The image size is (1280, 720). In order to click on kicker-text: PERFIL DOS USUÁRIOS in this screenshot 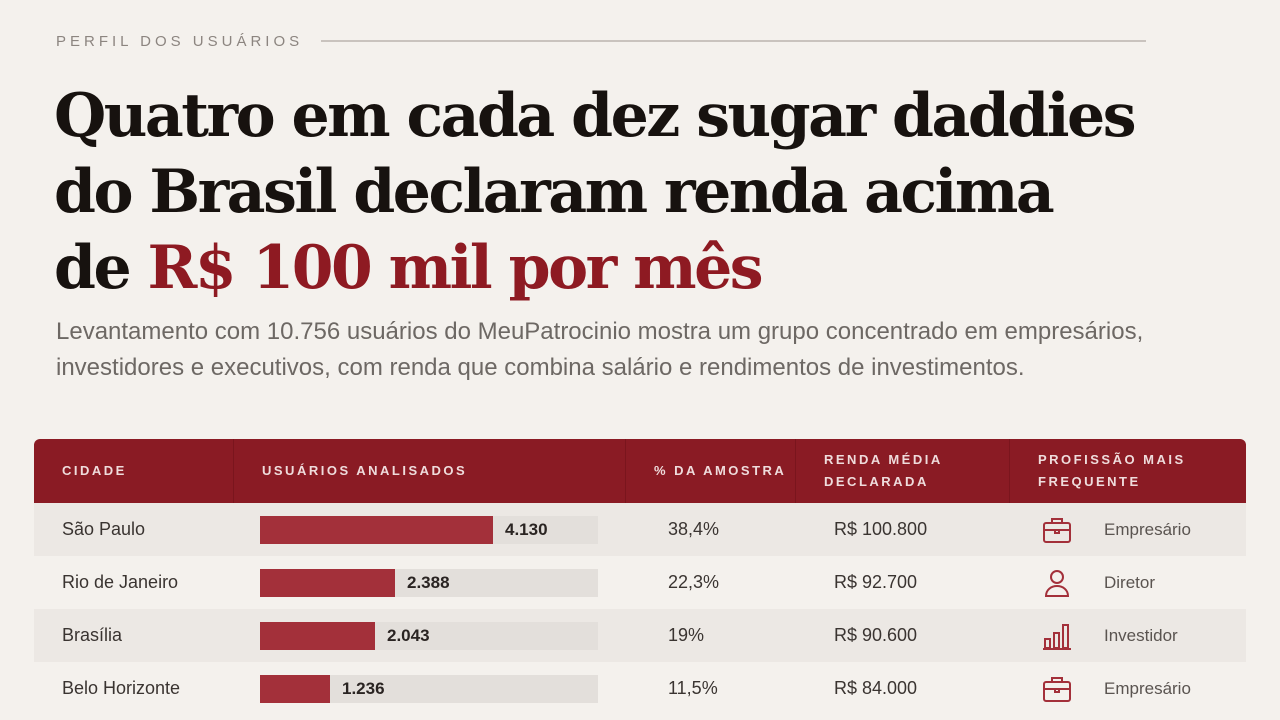, I will do `click(180, 41)`.